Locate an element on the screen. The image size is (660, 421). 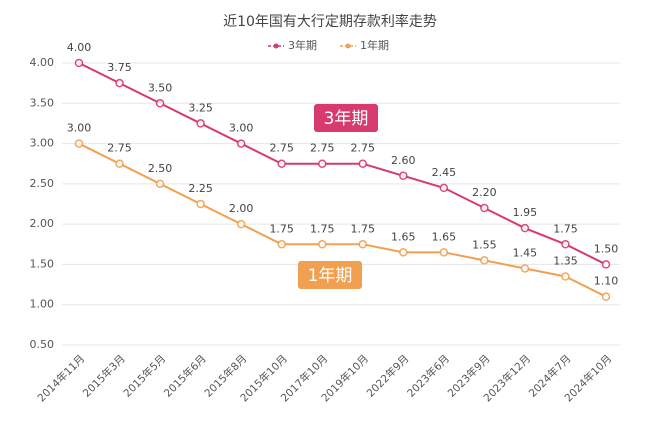
y-tick-label: 0.50 is located at coordinates (42, 344).